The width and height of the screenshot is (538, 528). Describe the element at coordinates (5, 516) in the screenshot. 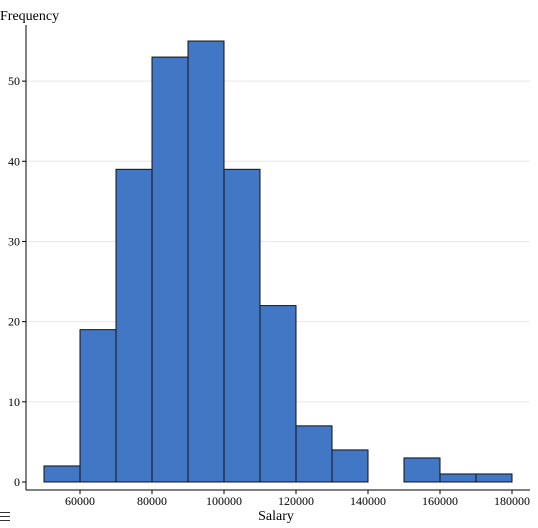

I see `hamburger-menu-icon` at that location.